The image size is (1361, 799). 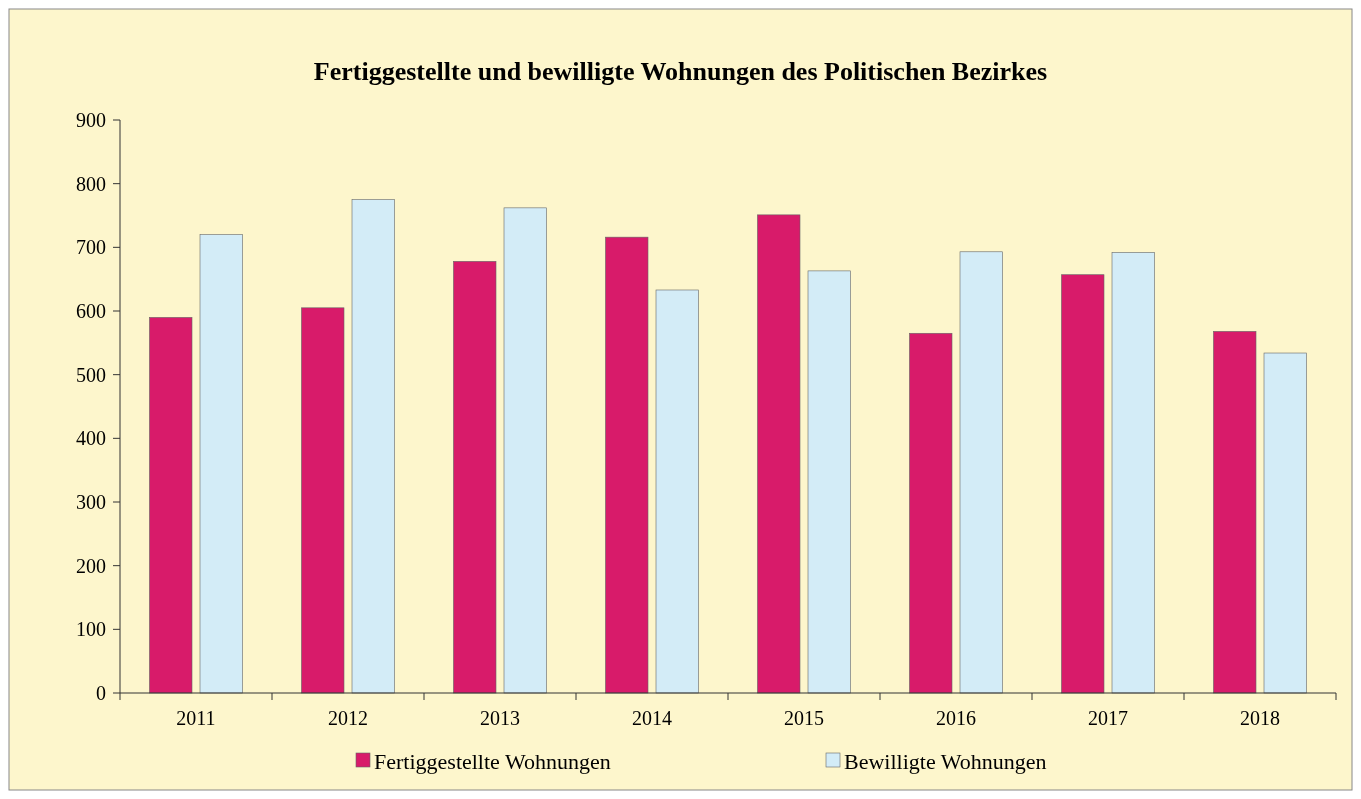 I want to click on y-tick-label: 900, so click(x=91, y=120).